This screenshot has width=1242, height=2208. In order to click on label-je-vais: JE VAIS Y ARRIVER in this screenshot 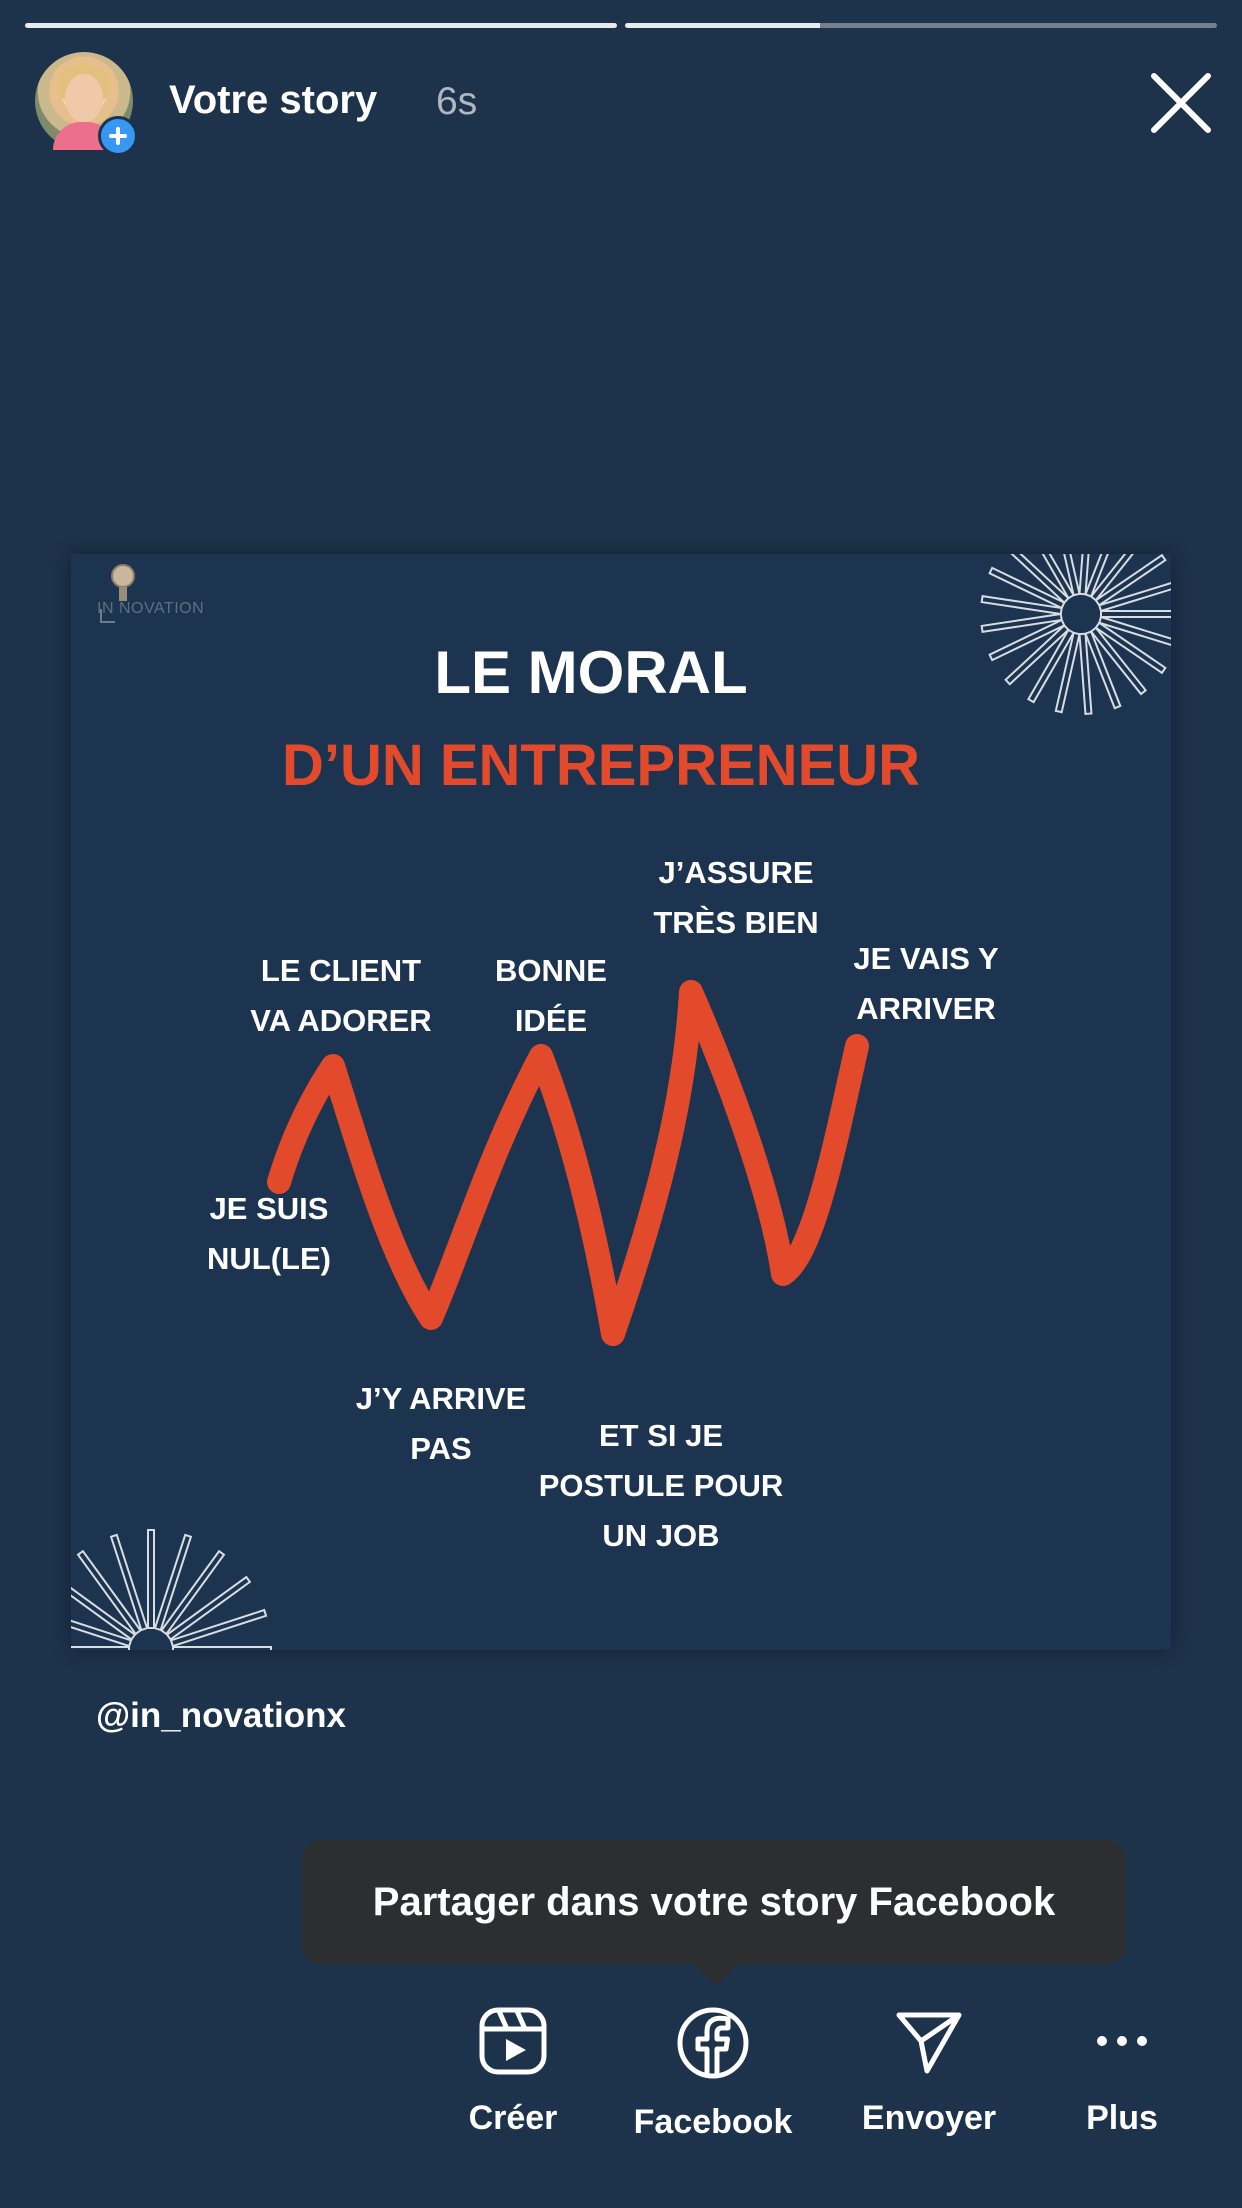, I will do `click(926, 983)`.